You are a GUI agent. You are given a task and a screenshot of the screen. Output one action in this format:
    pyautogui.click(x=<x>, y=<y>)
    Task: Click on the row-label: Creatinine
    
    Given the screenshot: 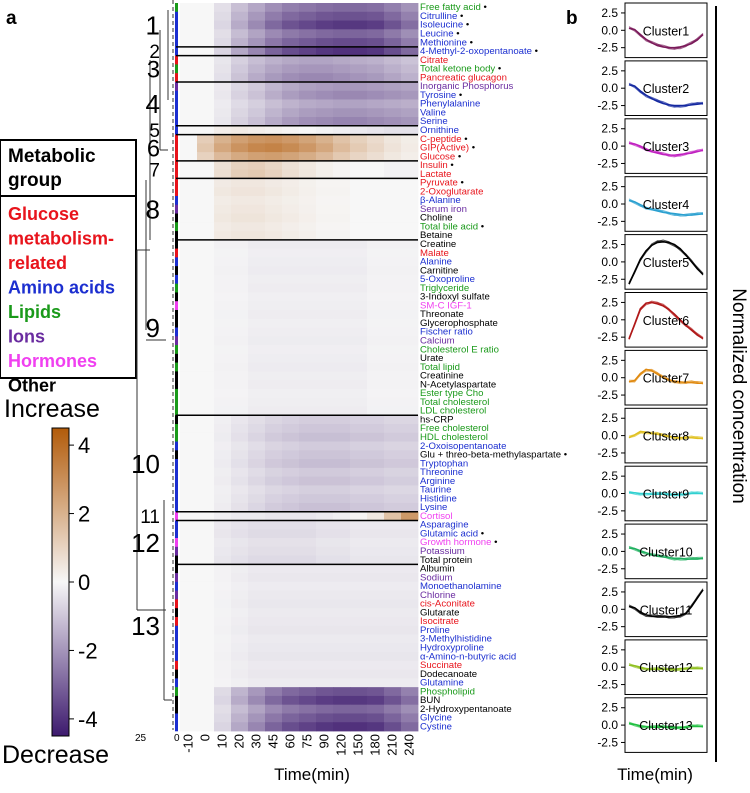 What is the action you would take?
    pyautogui.click(x=442, y=376)
    